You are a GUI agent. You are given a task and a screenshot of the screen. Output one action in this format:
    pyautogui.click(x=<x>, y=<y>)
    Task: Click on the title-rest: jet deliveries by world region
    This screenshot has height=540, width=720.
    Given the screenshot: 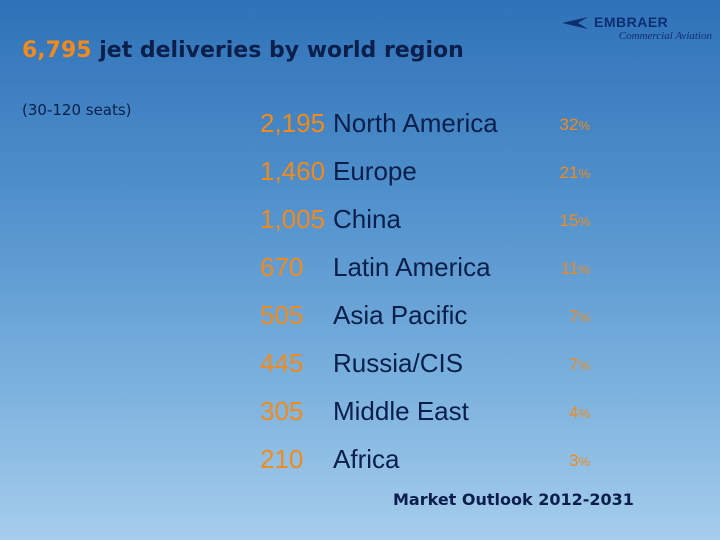 What is the action you would take?
    pyautogui.click(x=277, y=50)
    